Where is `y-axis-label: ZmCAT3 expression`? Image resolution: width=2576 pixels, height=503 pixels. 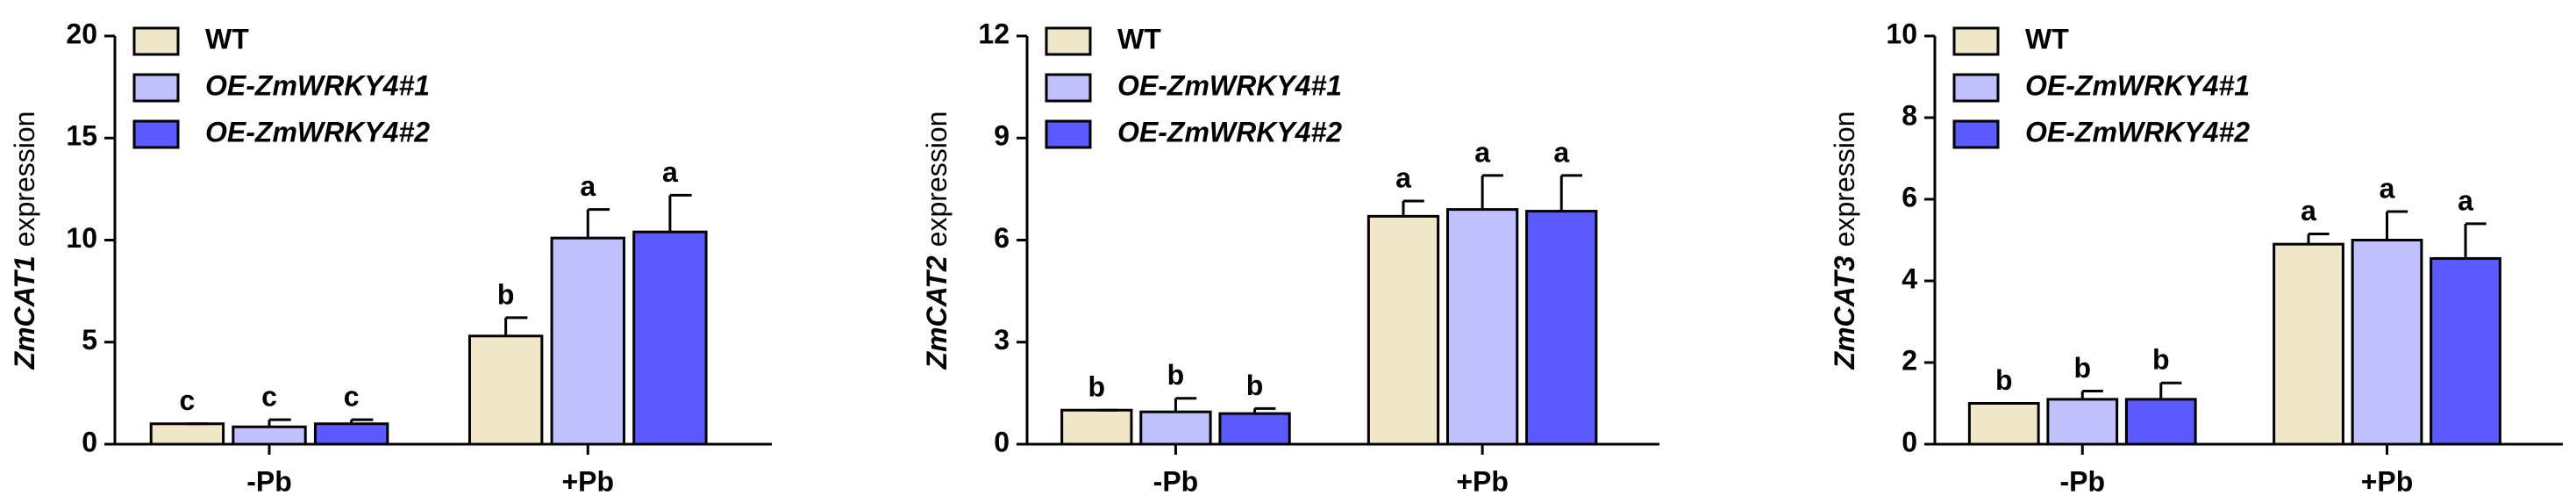 y-axis-label: ZmCAT3 expression is located at coordinates (1845, 240).